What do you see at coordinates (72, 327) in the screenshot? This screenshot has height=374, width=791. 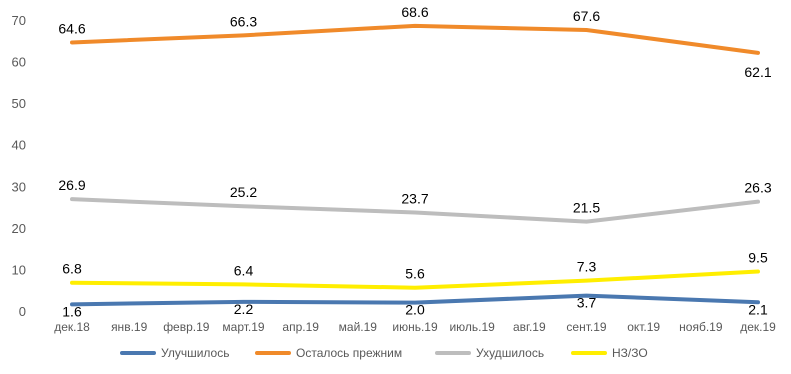 I see `x-tick-label: дек.18` at bounding box center [72, 327].